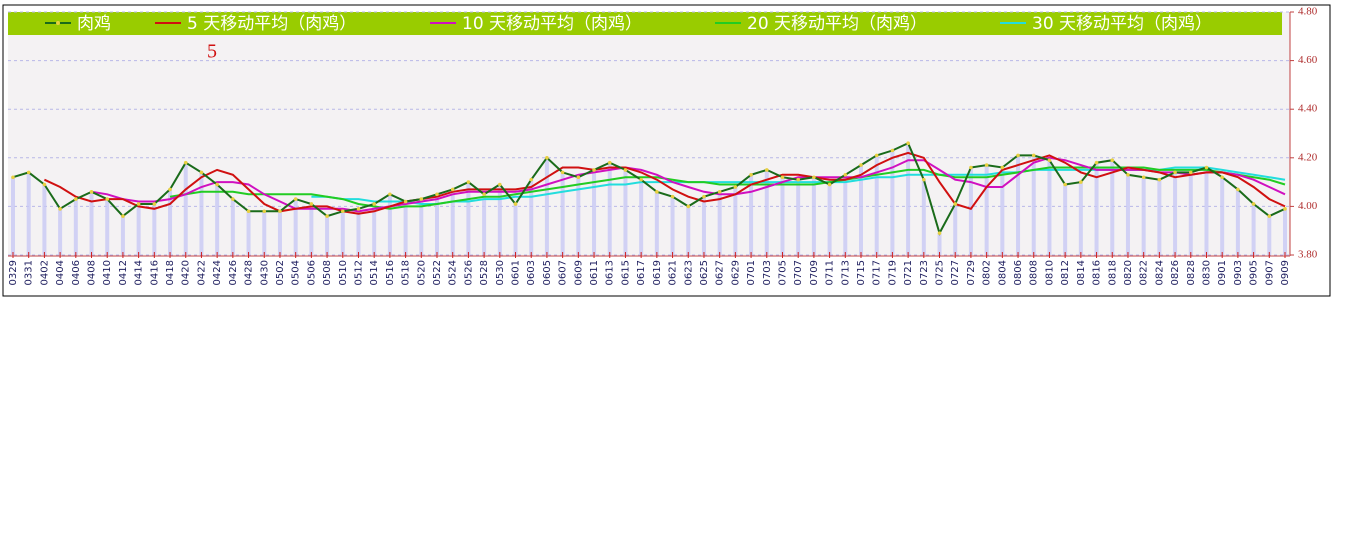  What do you see at coordinates (563, 272) in the screenshot?
I see `x-tick-label: 0607` at bounding box center [563, 272].